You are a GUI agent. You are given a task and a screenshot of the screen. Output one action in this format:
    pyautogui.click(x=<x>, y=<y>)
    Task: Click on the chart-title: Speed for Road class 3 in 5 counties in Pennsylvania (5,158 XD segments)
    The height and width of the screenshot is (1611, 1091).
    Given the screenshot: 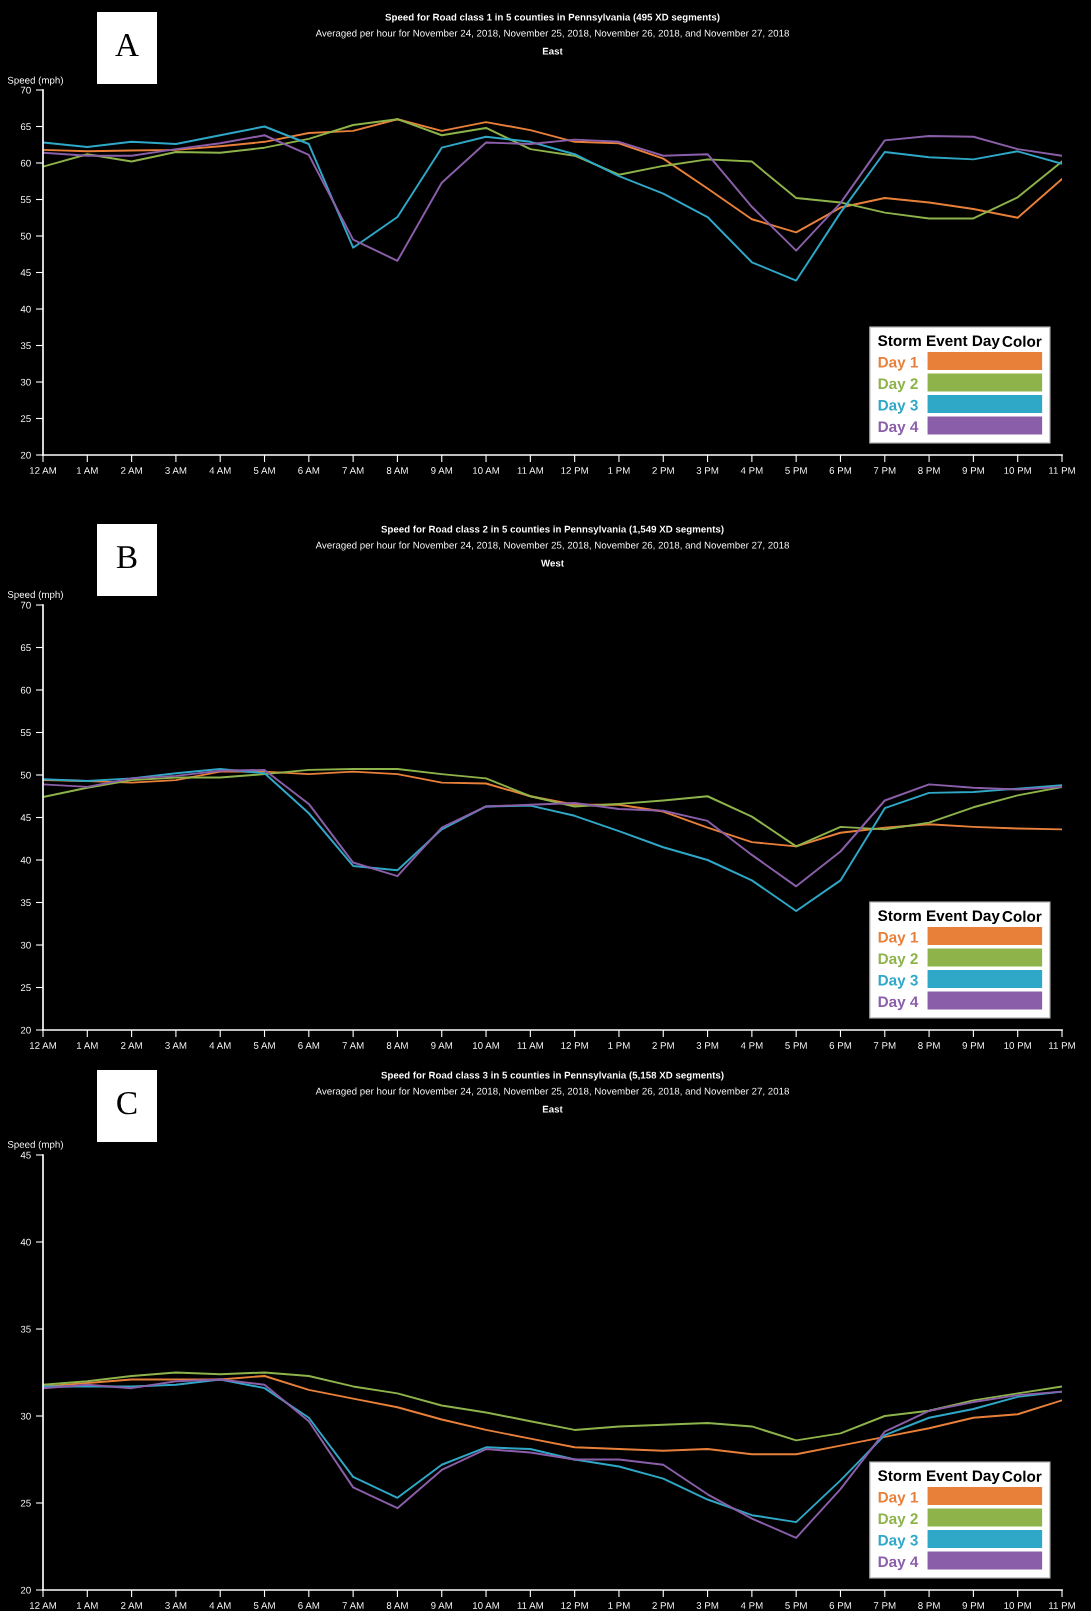 What is the action you would take?
    pyautogui.click(x=552, y=1076)
    